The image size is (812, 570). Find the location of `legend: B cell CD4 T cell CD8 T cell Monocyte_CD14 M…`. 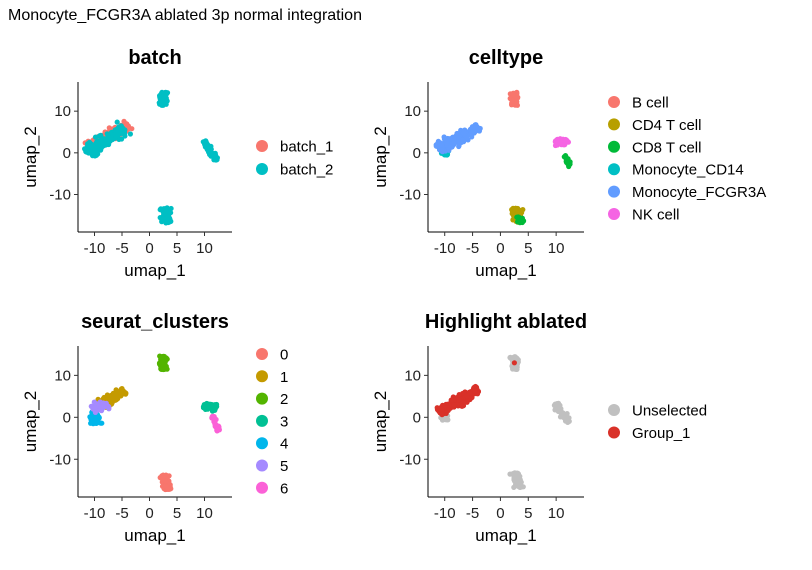

legend: B cell CD4 T cell CD8 T cell Monocyte_CD14 M… is located at coordinates (687, 159).